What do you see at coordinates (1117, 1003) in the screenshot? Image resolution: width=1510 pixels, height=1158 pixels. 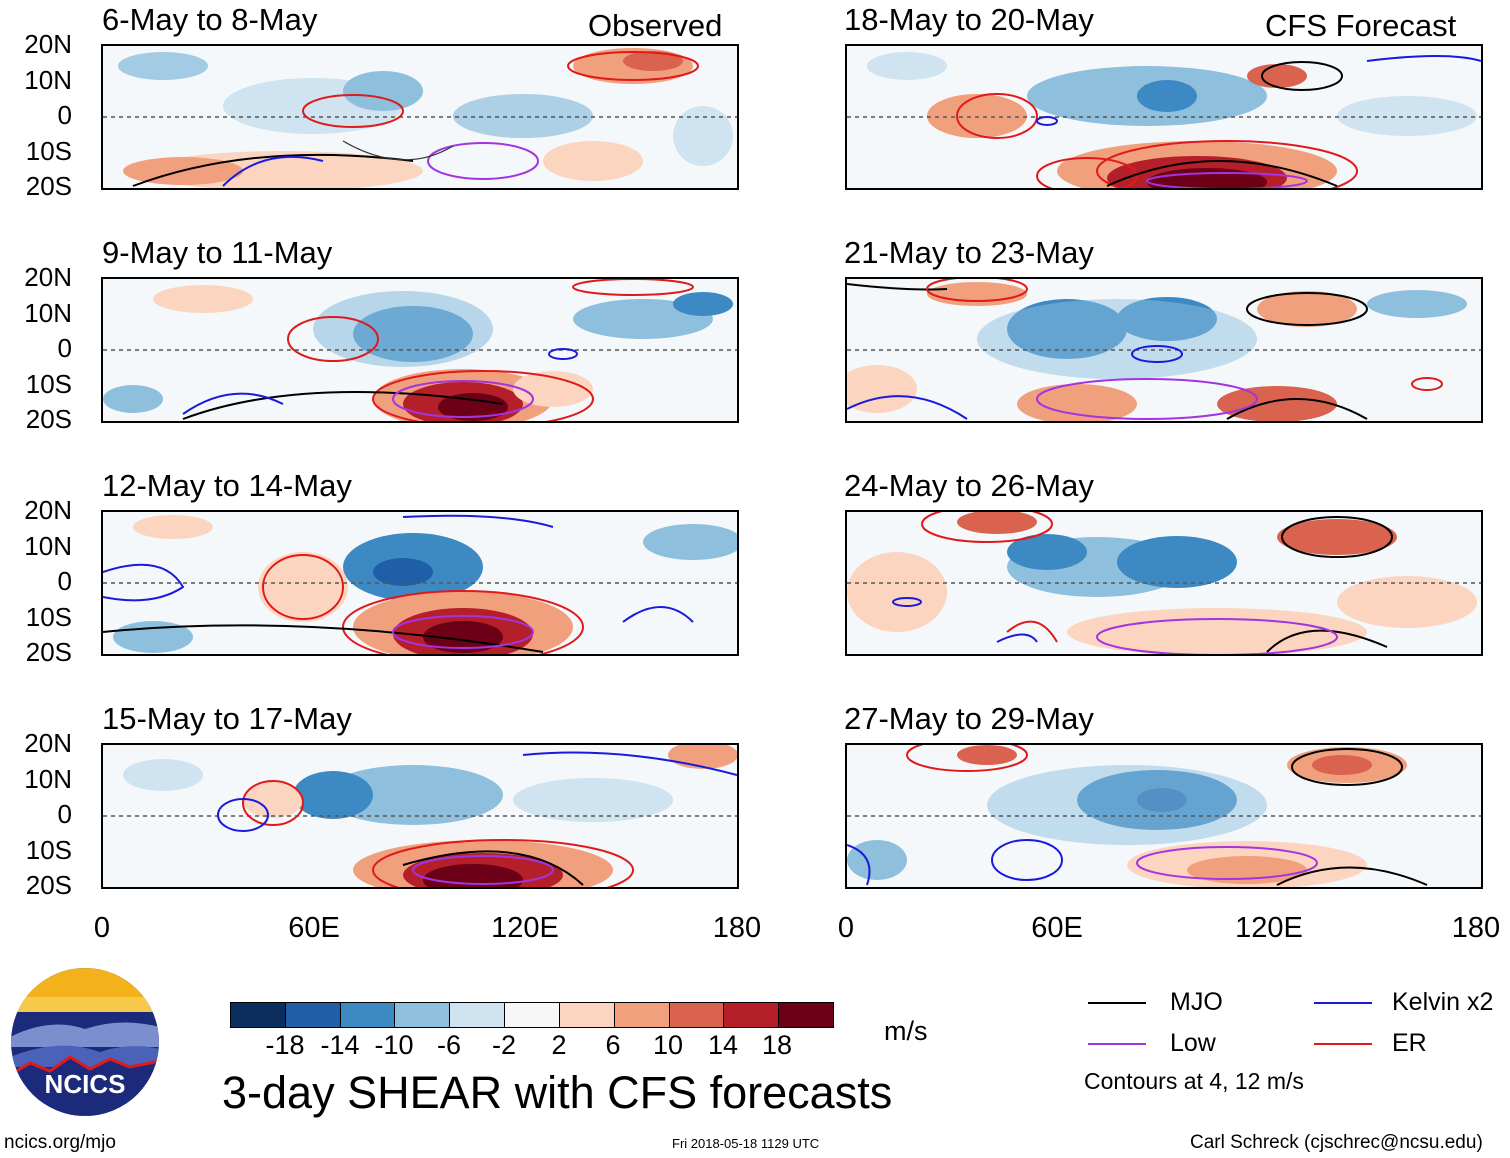 I see `legend-swatch-mjo` at bounding box center [1117, 1003].